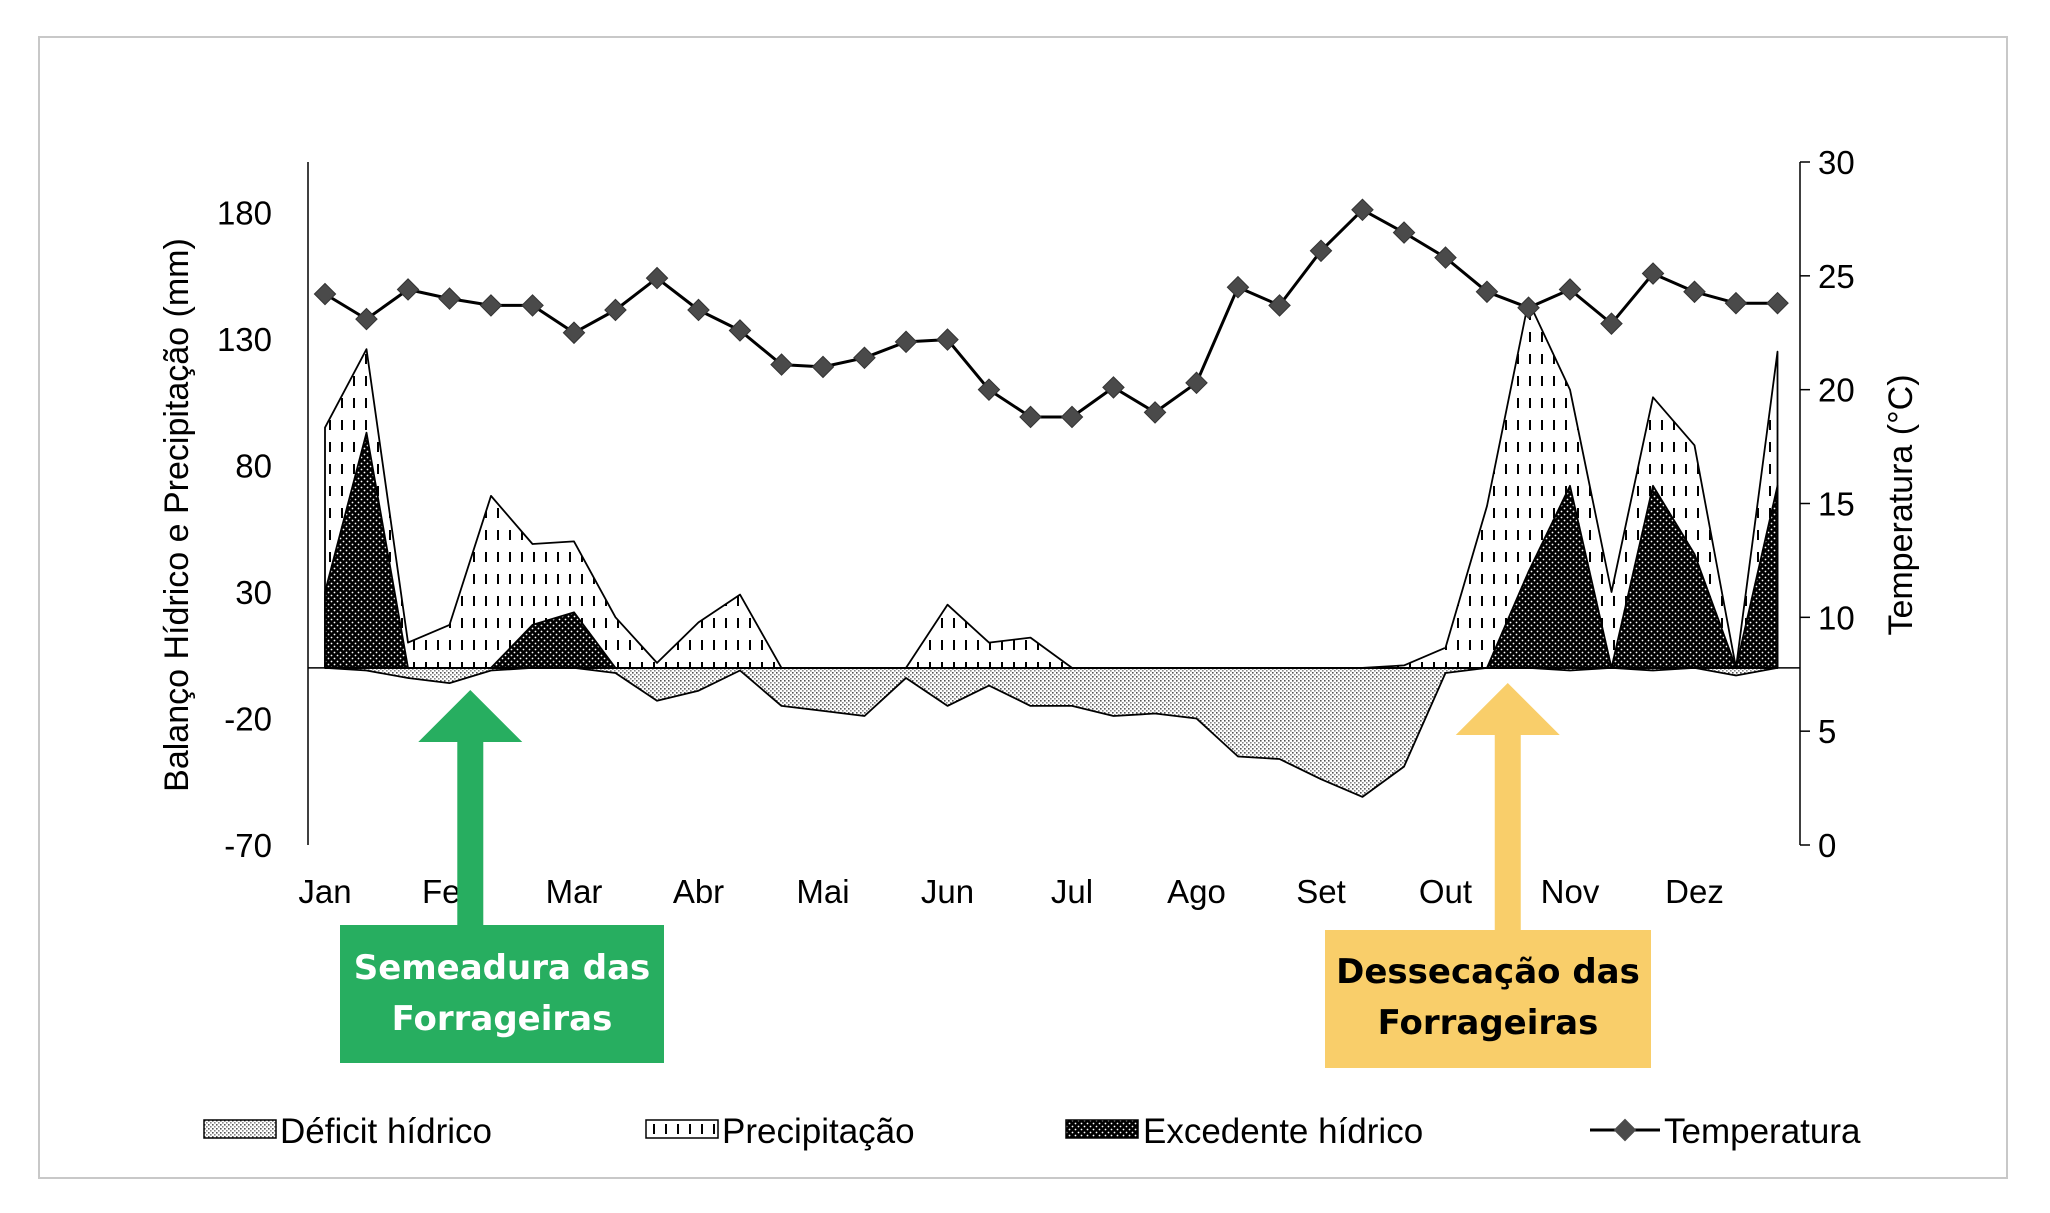 The image size is (2050, 1213). Describe the element at coordinates (386, 1131) in the screenshot. I see `legend-label-deficit: Déficit hídrico` at that location.